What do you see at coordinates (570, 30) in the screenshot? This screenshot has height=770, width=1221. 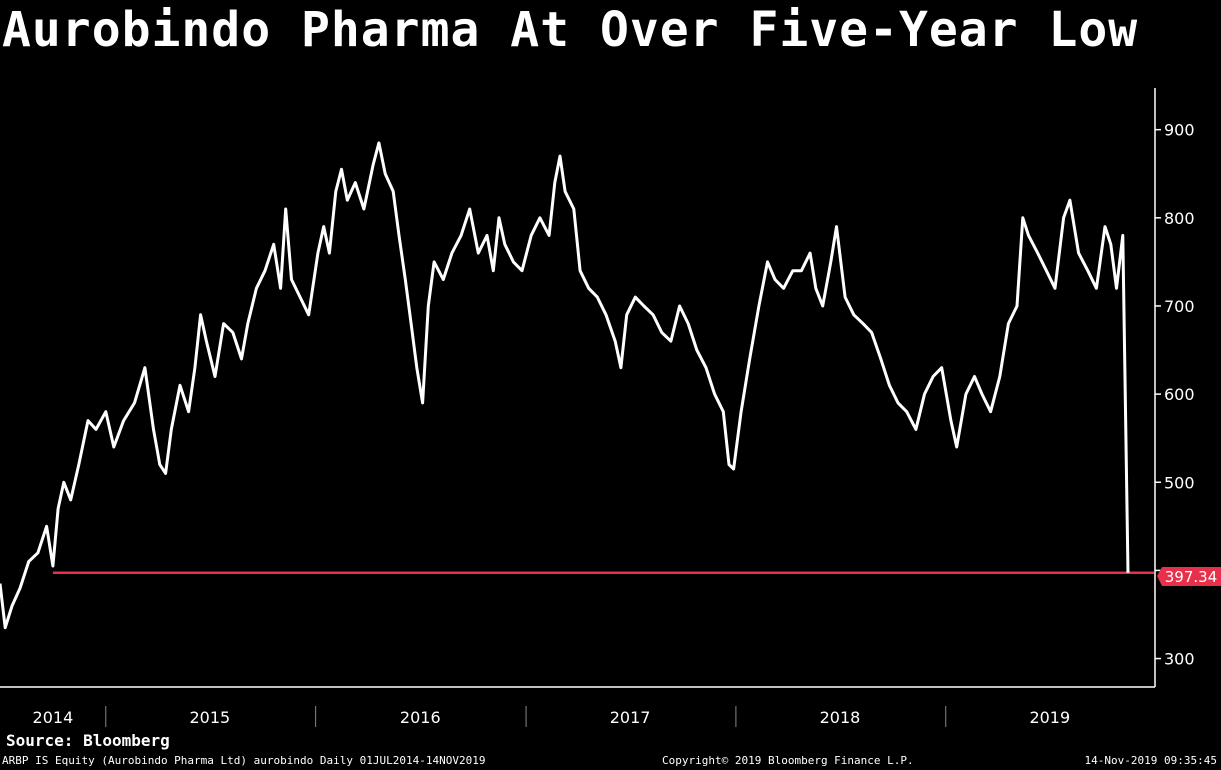 I see `chart-title: Aurobindo Pharma At Over Five-Year Low` at bounding box center [570, 30].